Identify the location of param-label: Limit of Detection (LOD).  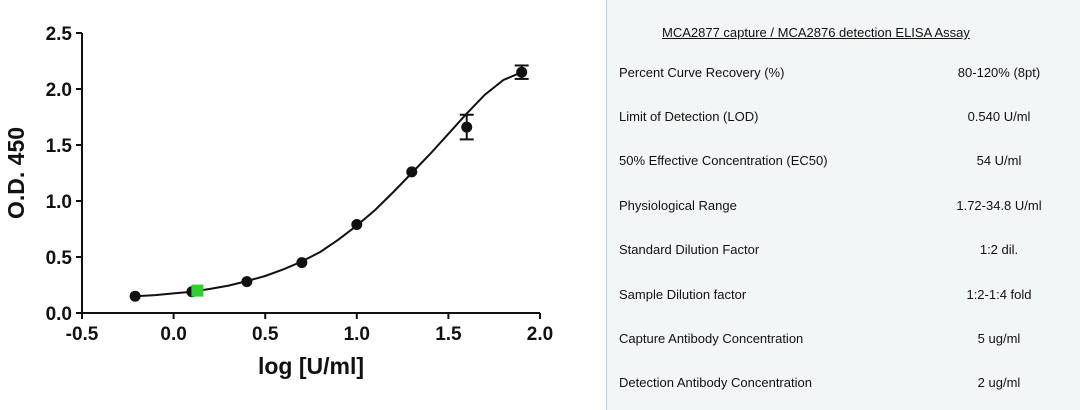
(689, 116).